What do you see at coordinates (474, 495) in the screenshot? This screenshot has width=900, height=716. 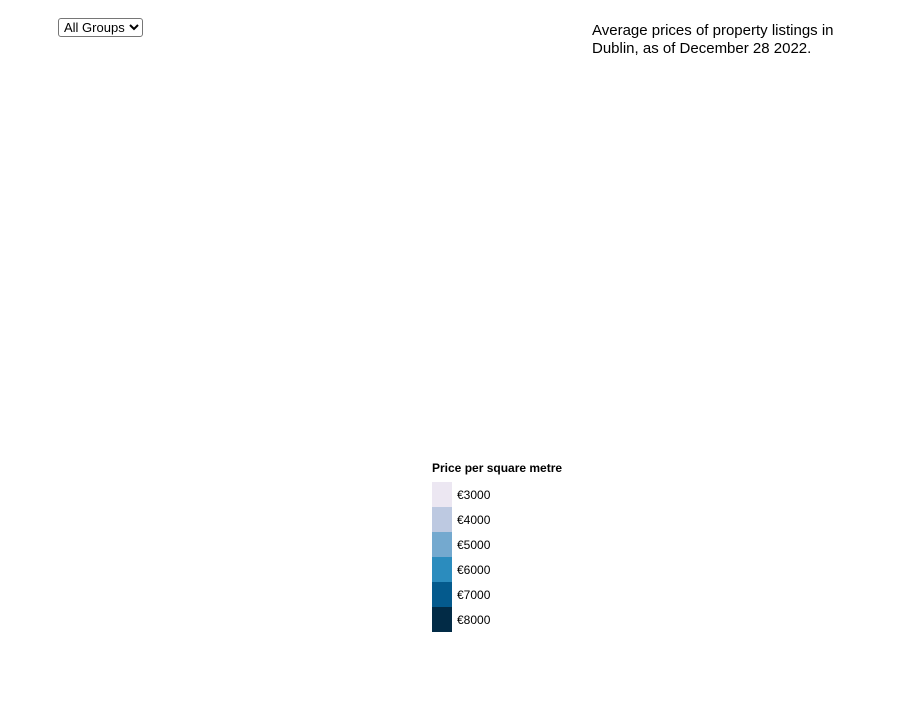 I see `legend-label: €3000` at bounding box center [474, 495].